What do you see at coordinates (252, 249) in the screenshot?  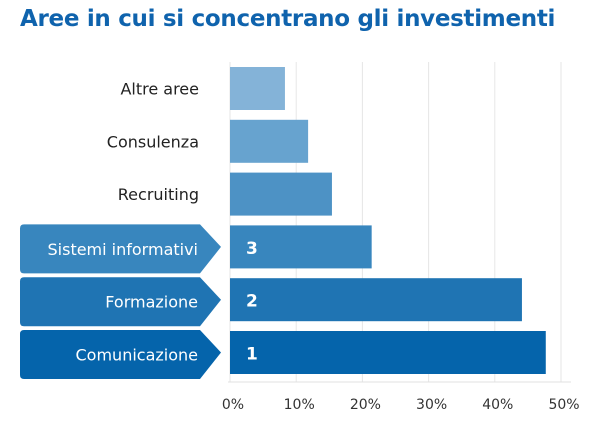 I see `rank-label: 3` at bounding box center [252, 249].